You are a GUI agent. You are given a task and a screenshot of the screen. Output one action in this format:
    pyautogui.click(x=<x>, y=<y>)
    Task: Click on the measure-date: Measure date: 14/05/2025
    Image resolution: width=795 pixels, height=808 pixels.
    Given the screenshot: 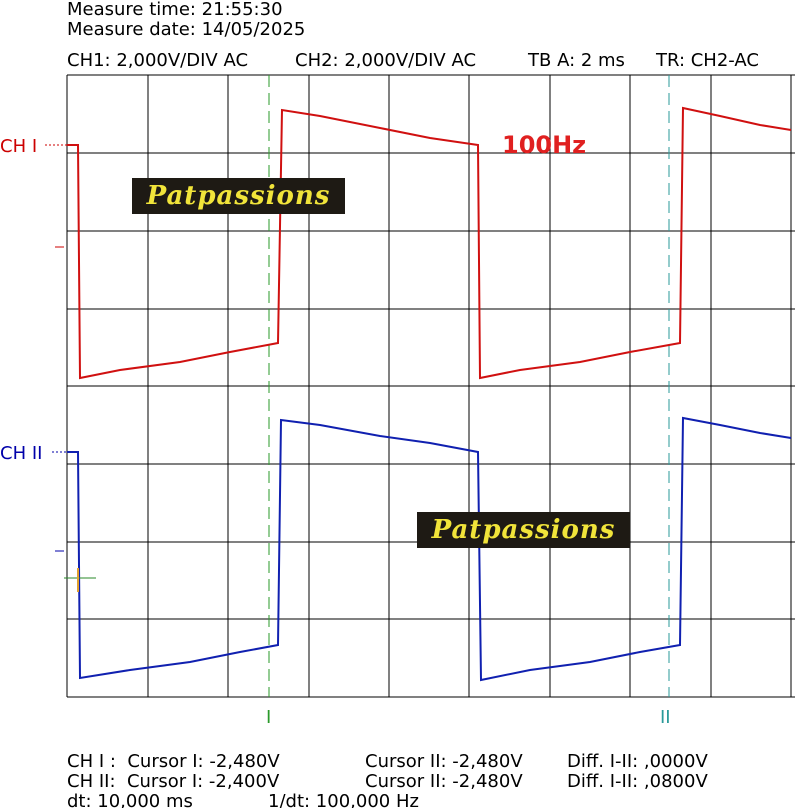 What is the action you would take?
    pyautogui.click(x=186, y=29)
    